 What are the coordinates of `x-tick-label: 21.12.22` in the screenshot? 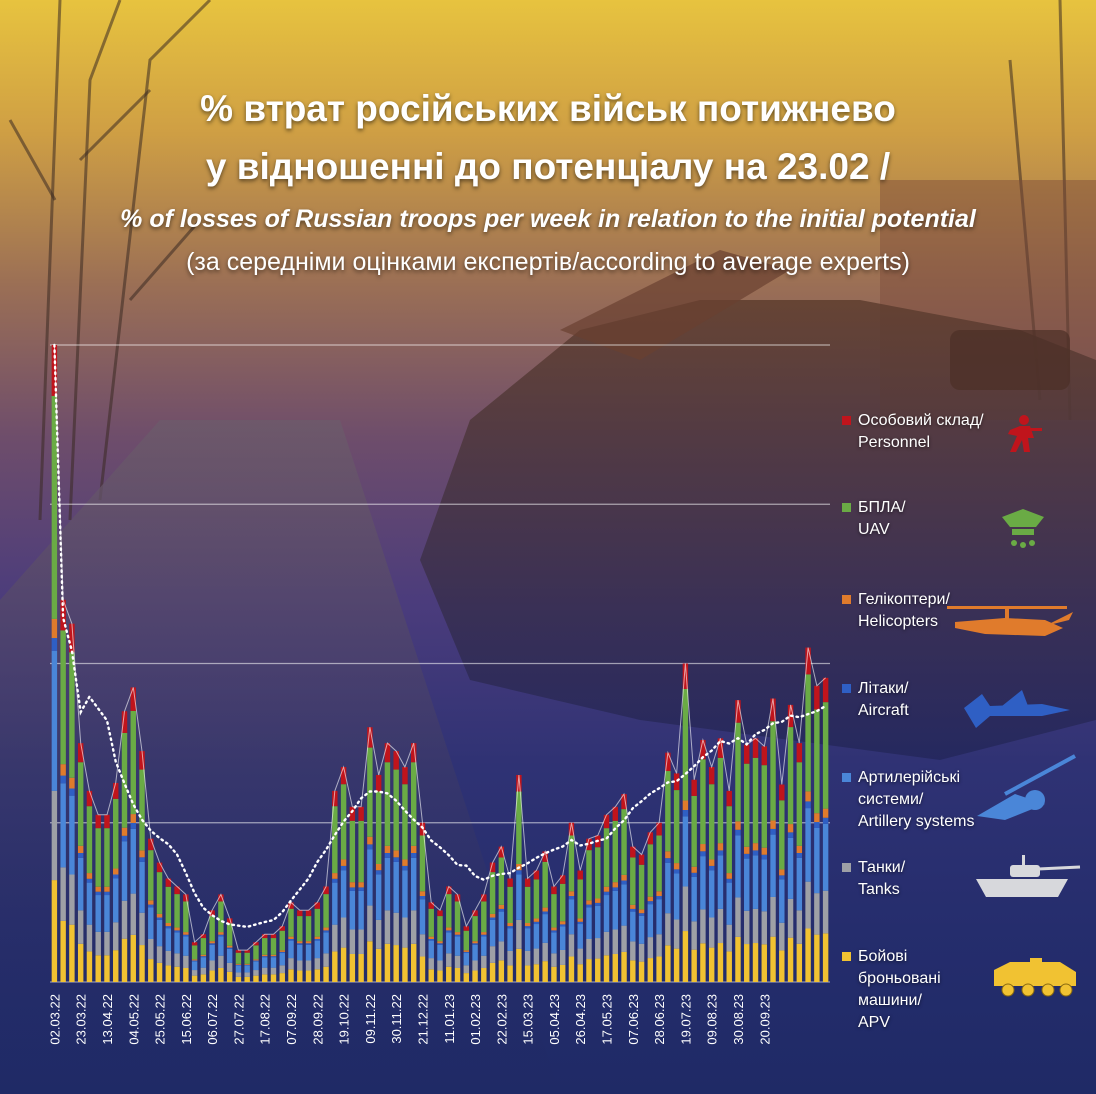 It's located at (423, 1019).